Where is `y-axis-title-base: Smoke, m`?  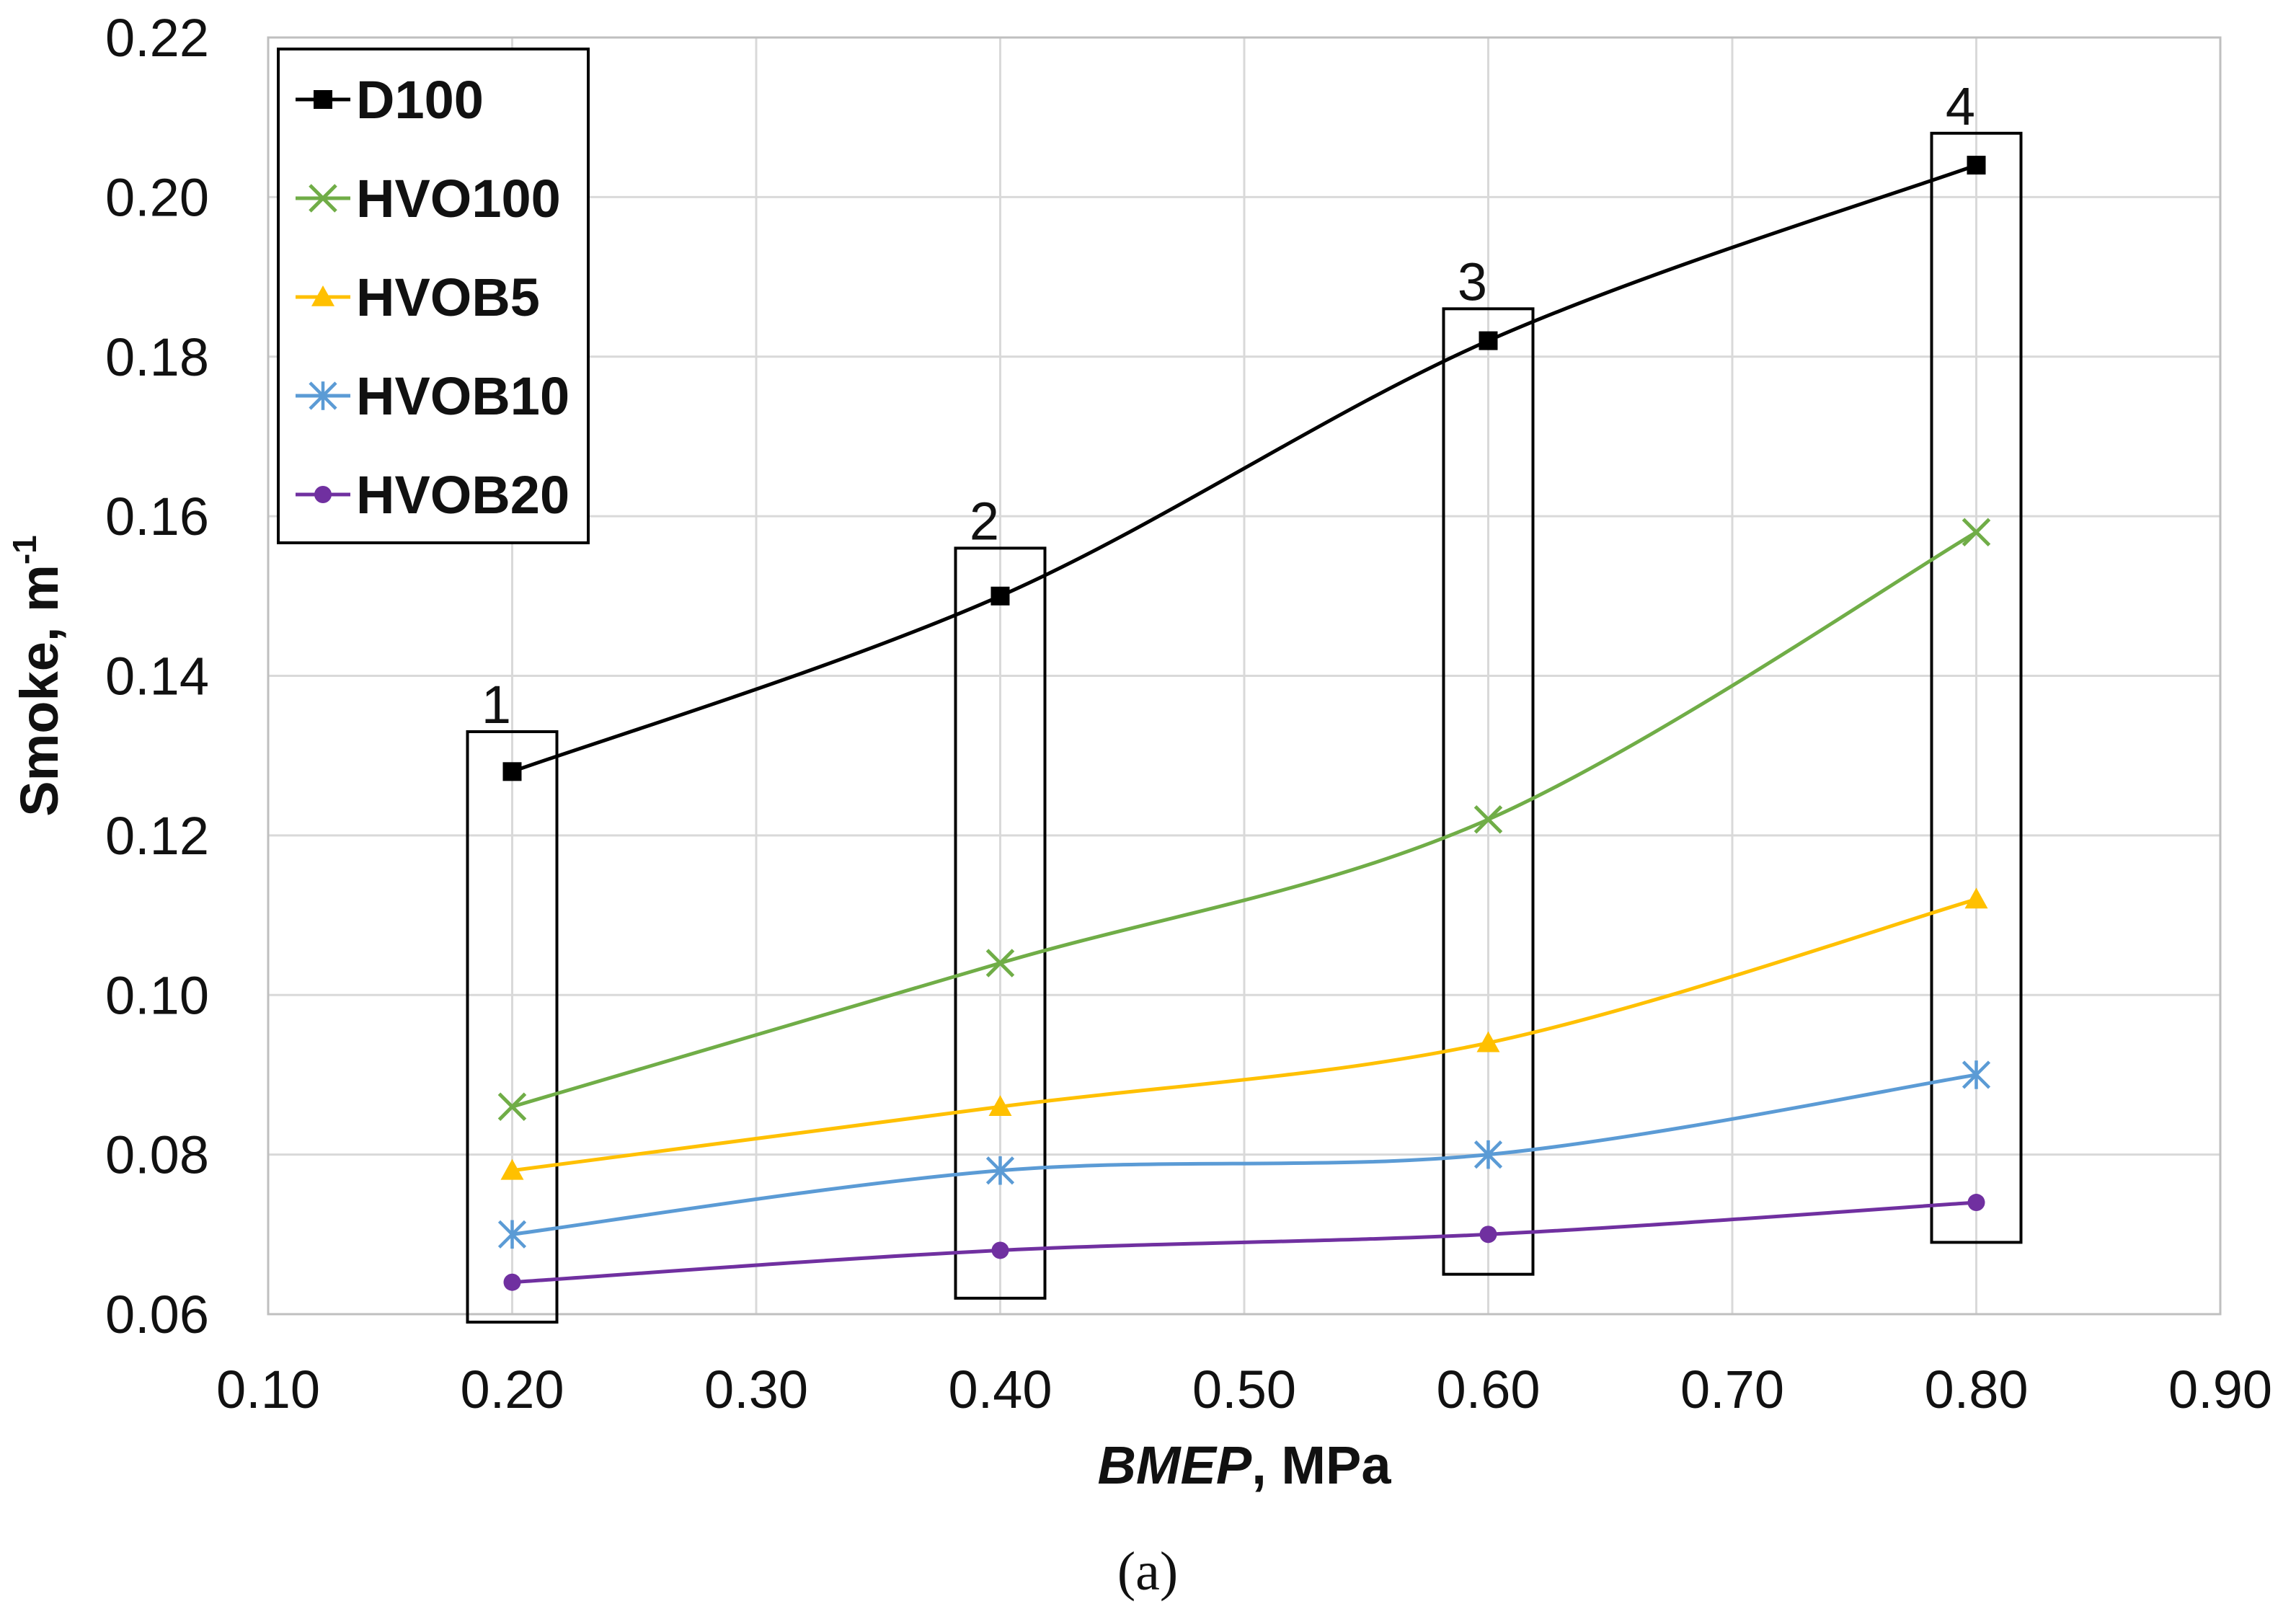 y-axis-title-base: Smoke, m is located at coordinates (39, 690).